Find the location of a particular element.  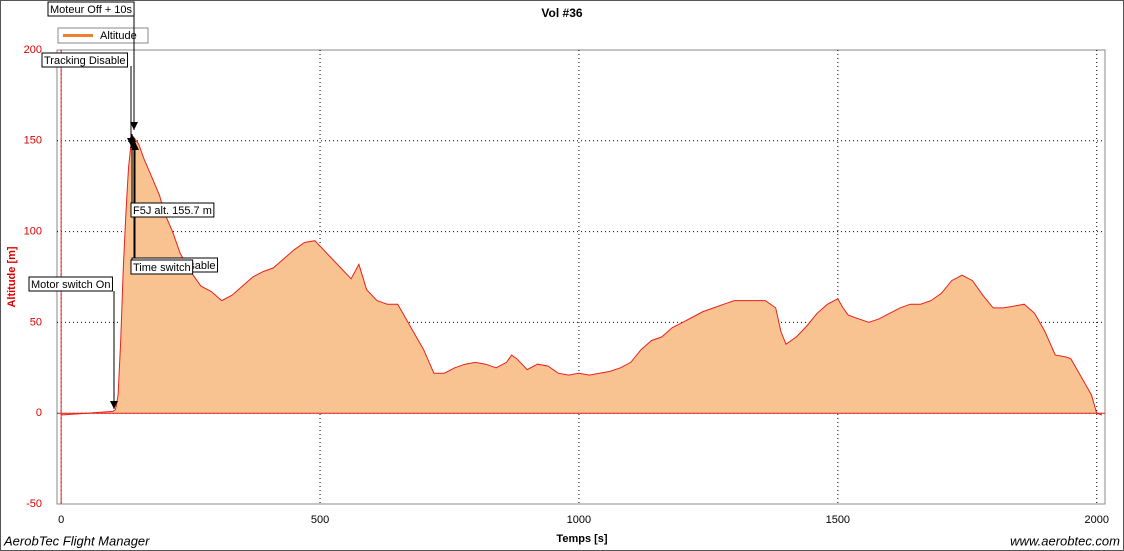

y-tick-label: 200 is located at coordinates (33, 50).